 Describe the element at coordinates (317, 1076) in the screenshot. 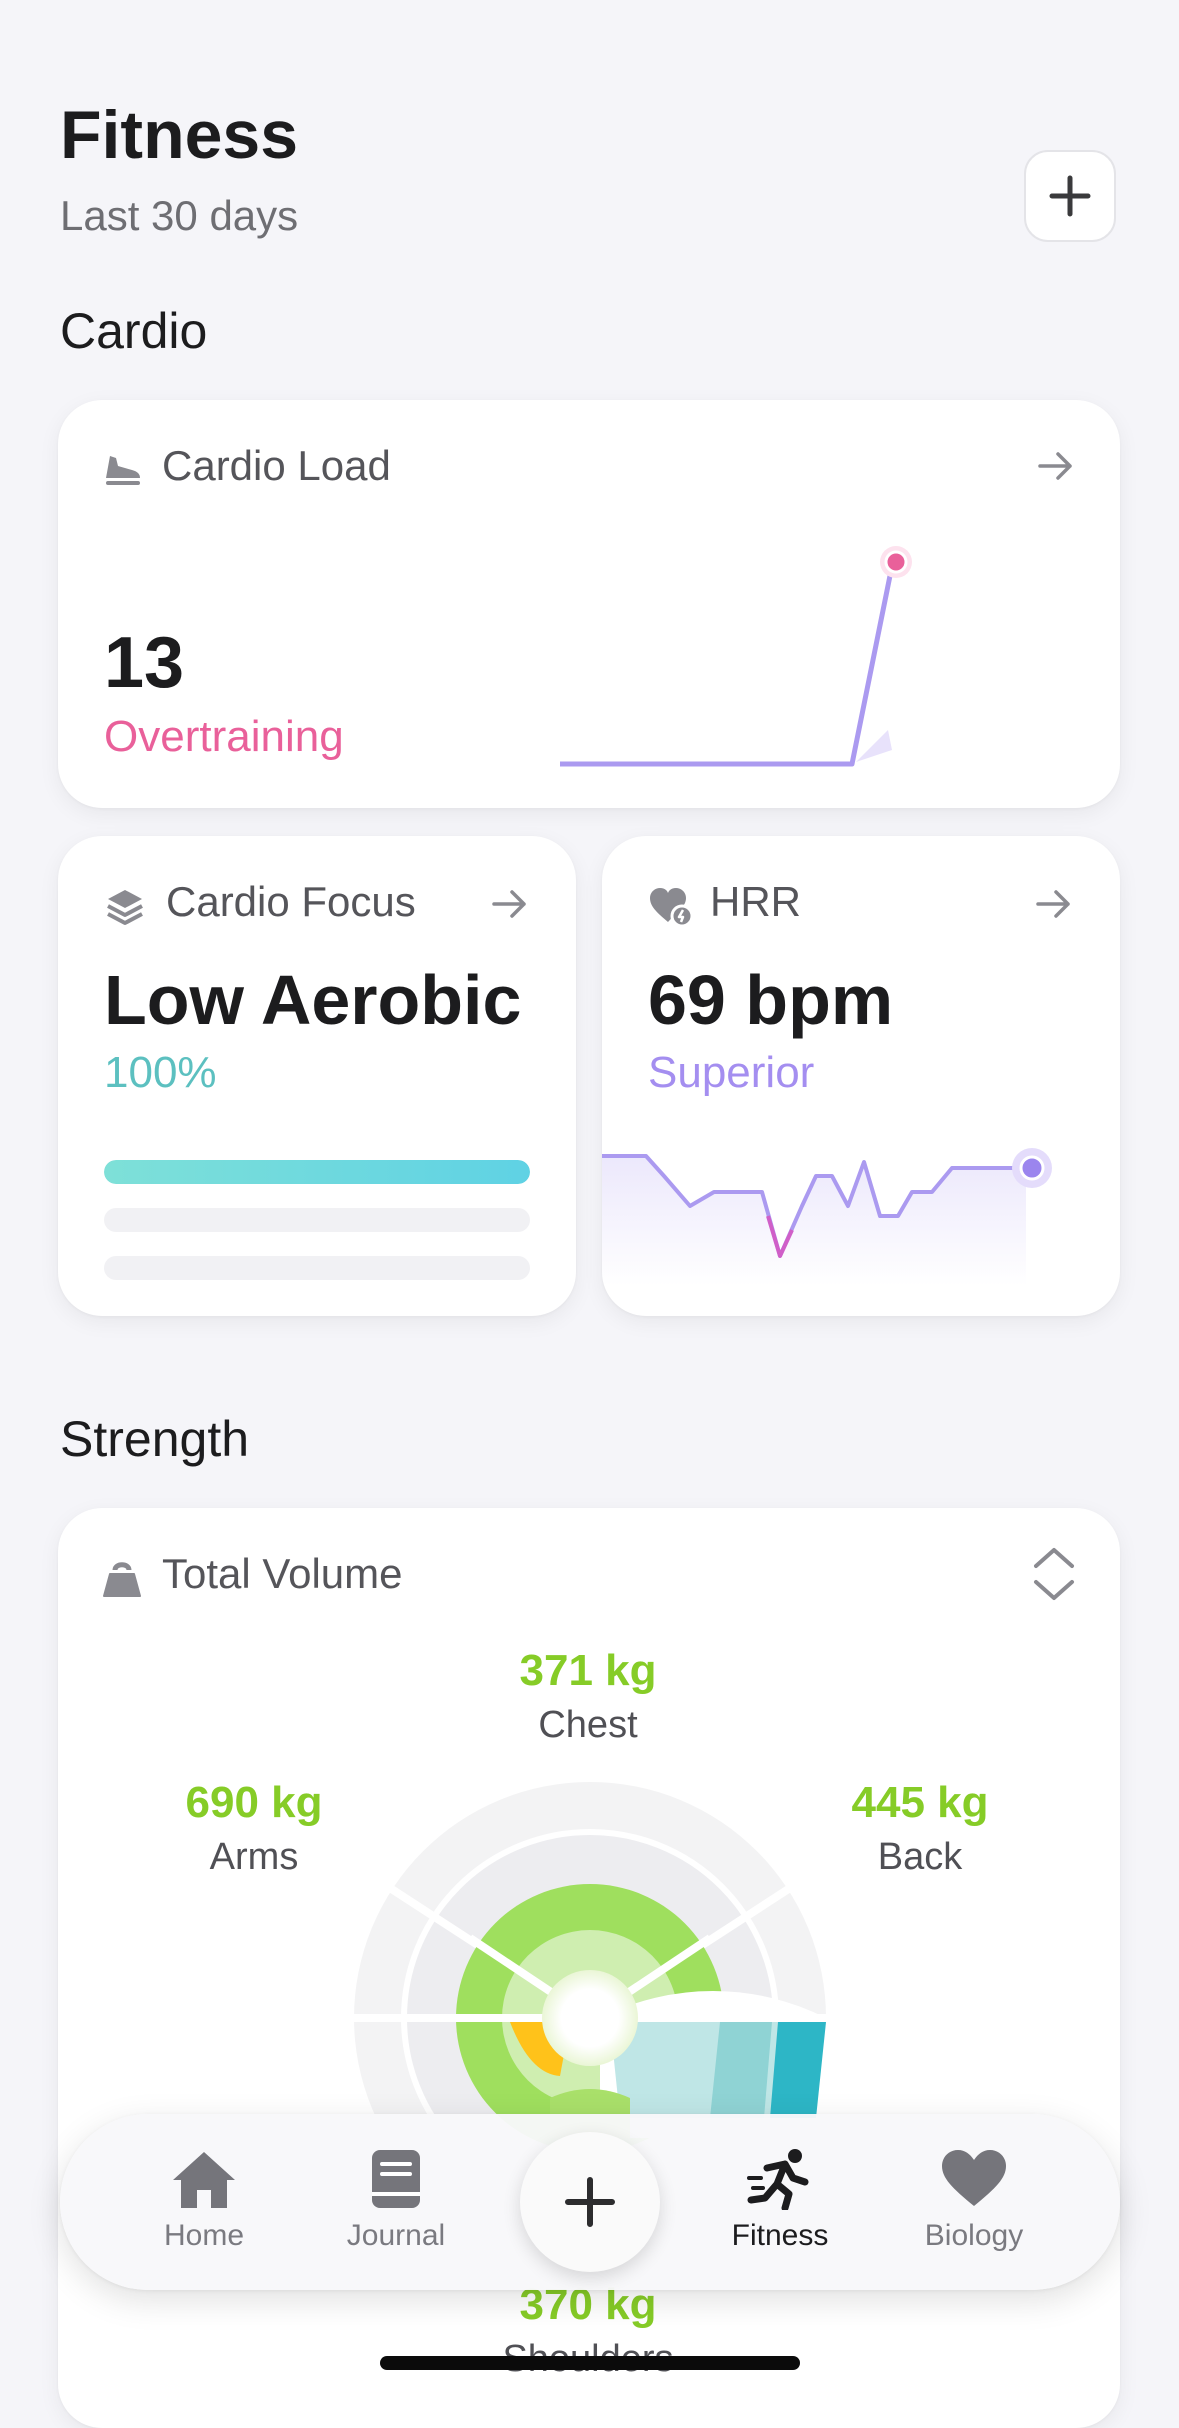

I see `cardio-focus-card: Cardio Focus Low Aerobic 100%` at that location.